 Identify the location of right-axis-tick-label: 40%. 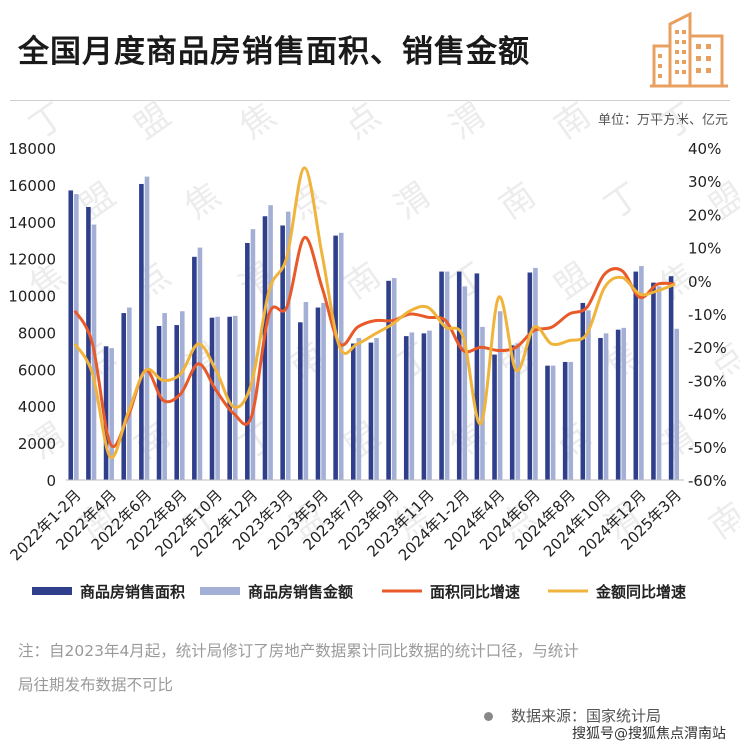
(704, 149).